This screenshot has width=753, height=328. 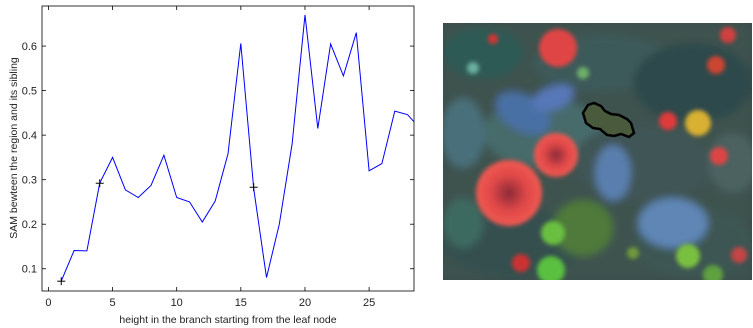 What do you see at coordinates (29, 47) in the screenshot?
I see `y-tick-label: 0.6` at bounding box center [29, 47].